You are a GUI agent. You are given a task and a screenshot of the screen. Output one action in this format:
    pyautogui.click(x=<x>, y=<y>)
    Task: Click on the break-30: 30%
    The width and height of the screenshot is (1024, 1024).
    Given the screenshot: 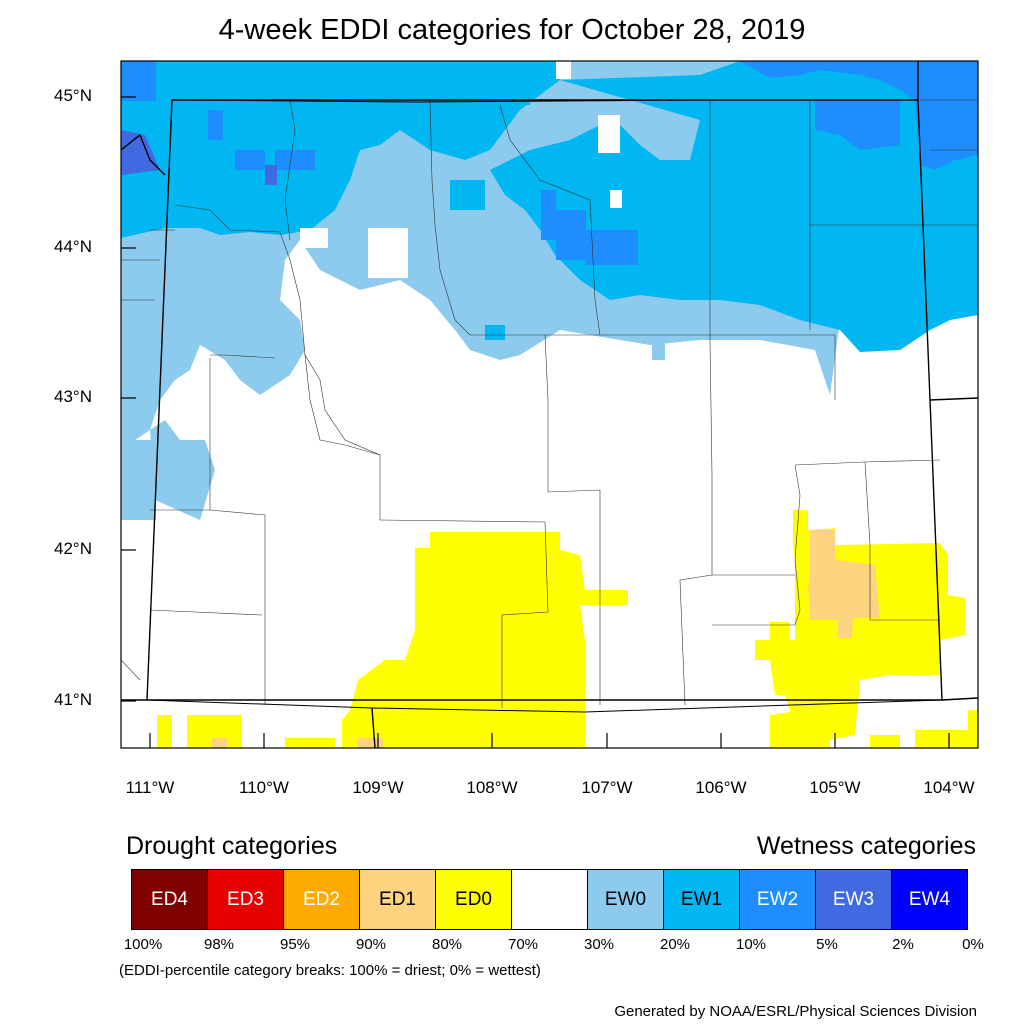 What is the action you would take?
    pyautogui.click(x=599, y=944)
    